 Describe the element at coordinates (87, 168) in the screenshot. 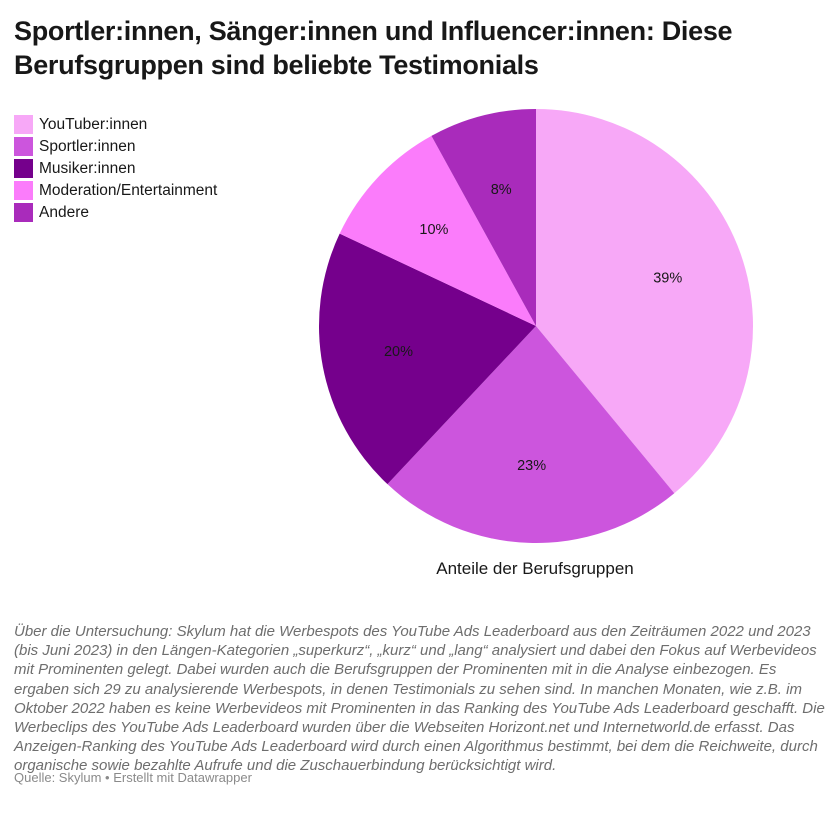

I see `legend-label: Musiker:innen` at that location.